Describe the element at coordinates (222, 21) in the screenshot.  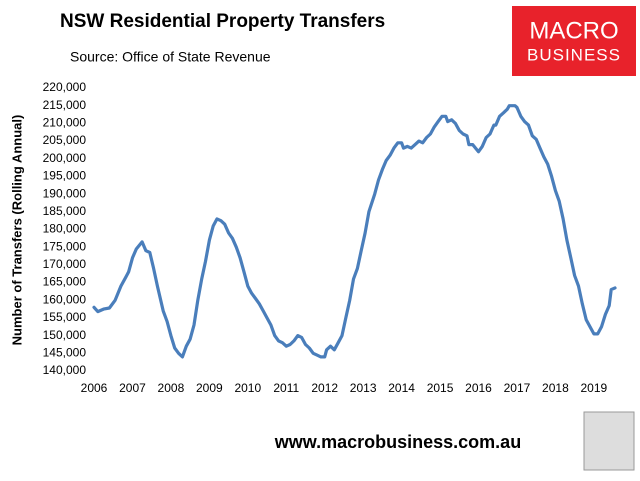
I see `chart-title: NSW Residential Property Transfers` at that location.